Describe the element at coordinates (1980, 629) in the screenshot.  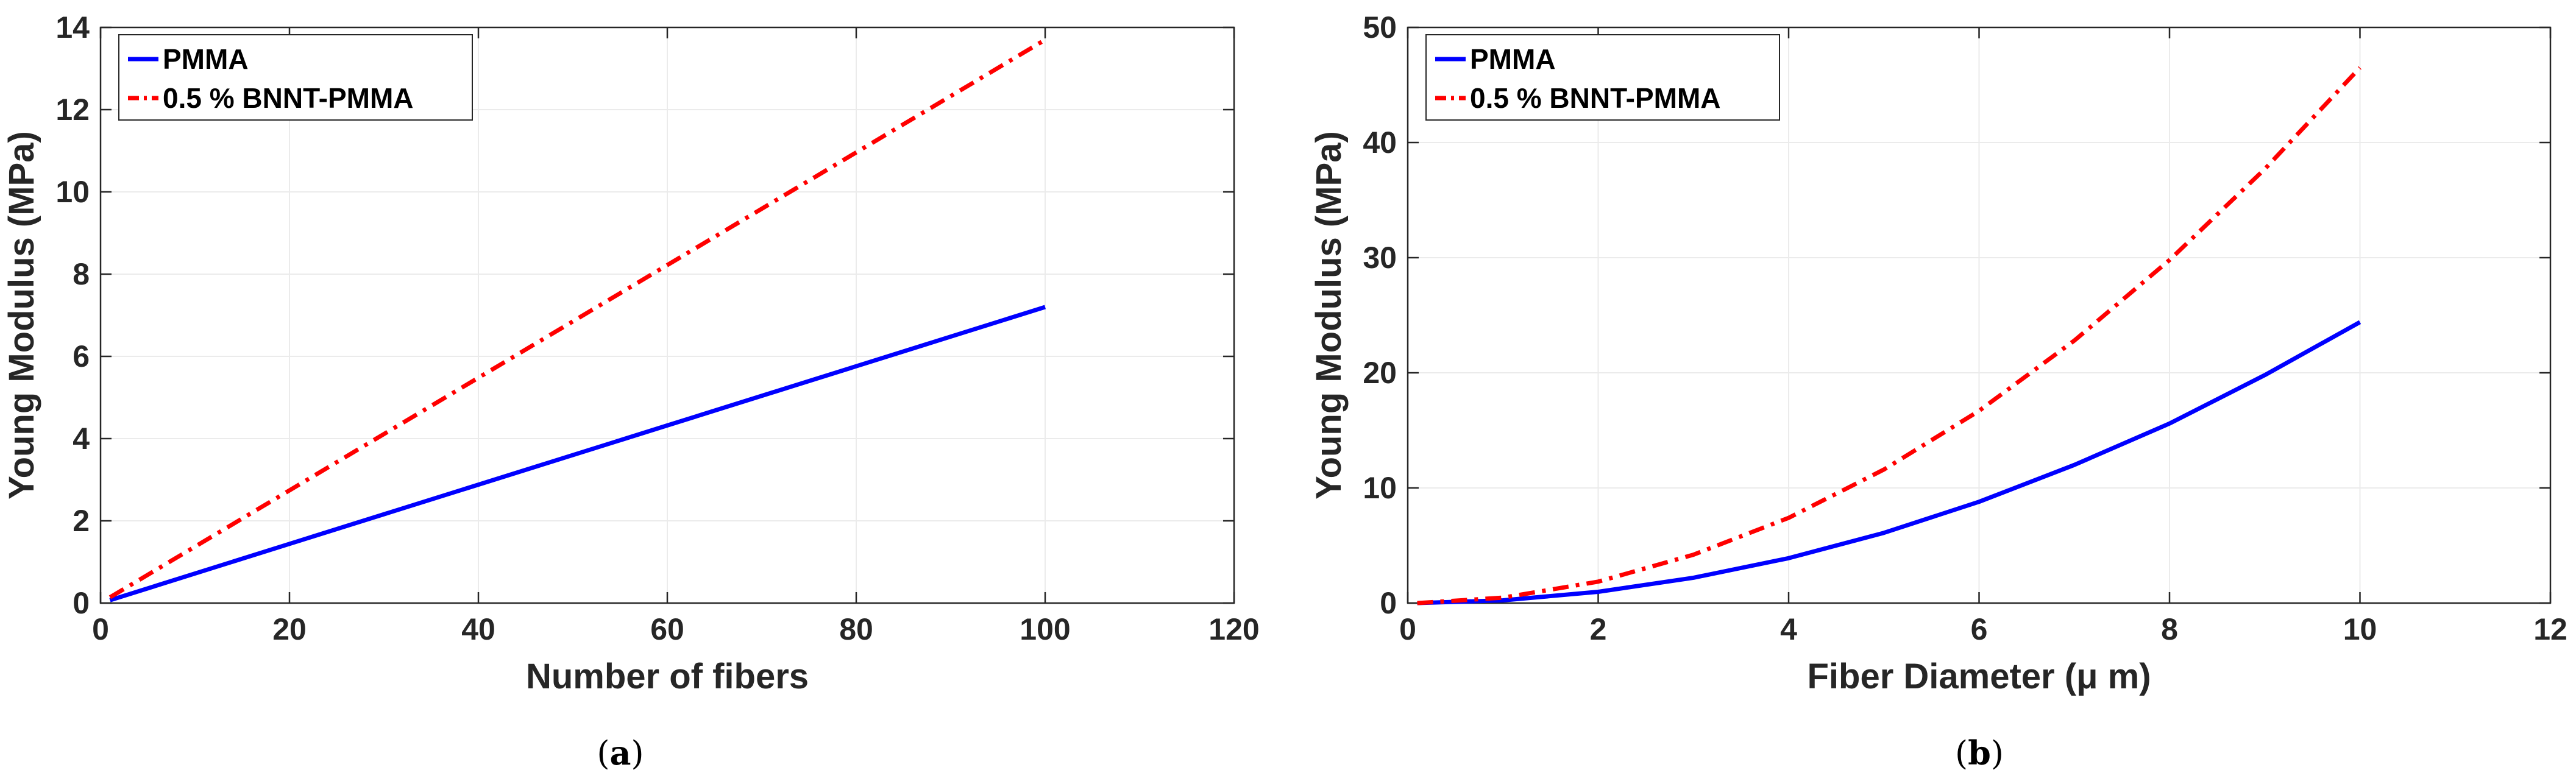
I see `x-tick-label: 6` at that location.